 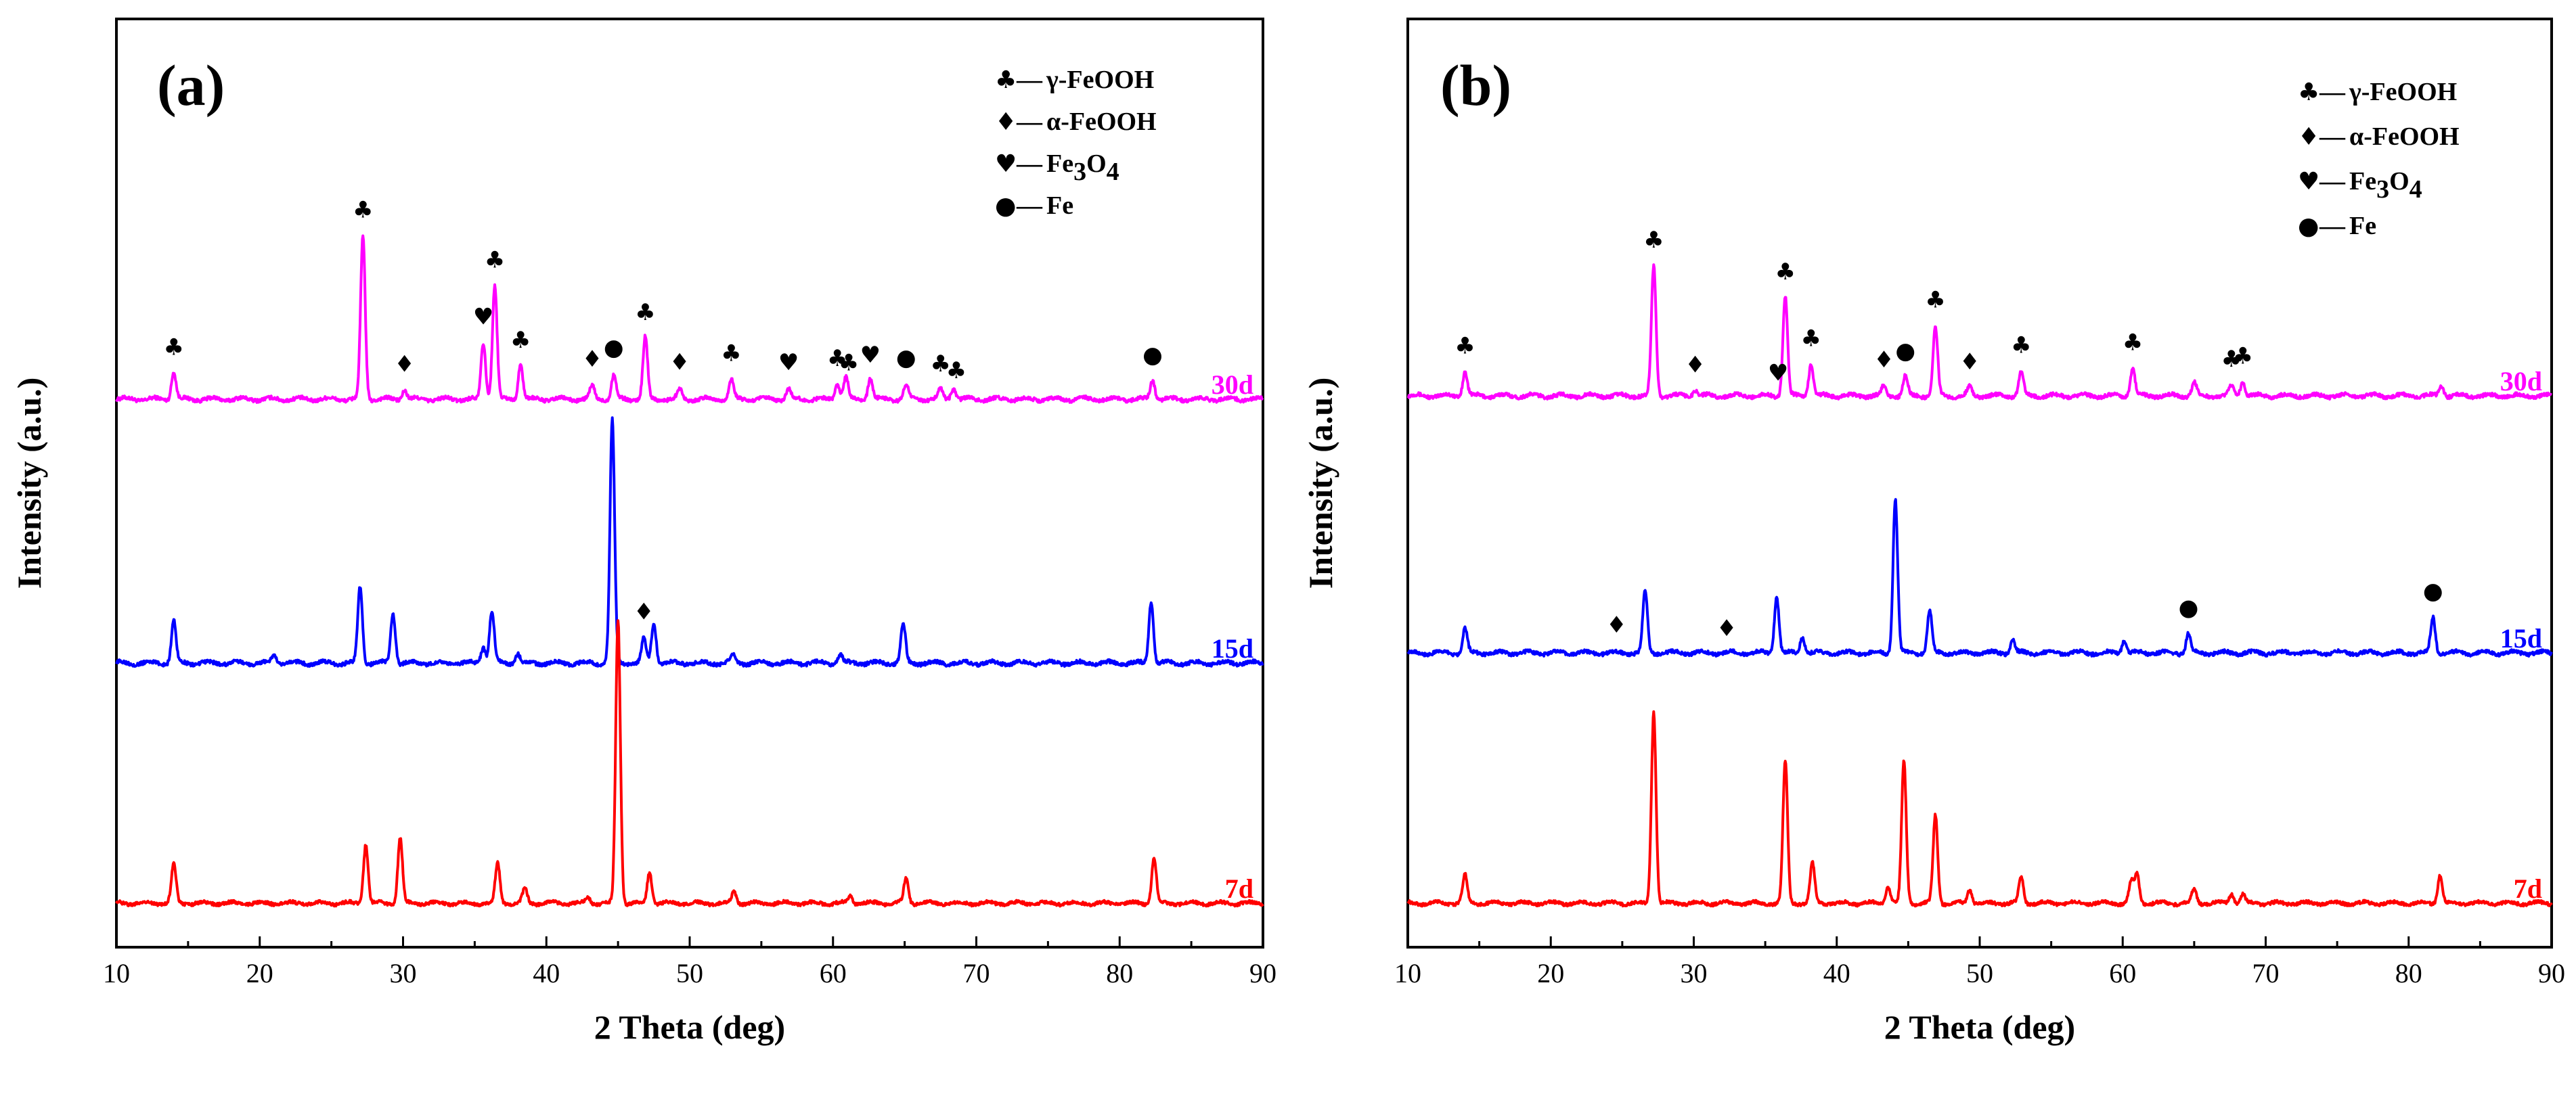 I want to click on x-tick-label: 10, so click(x=1407, y=973).